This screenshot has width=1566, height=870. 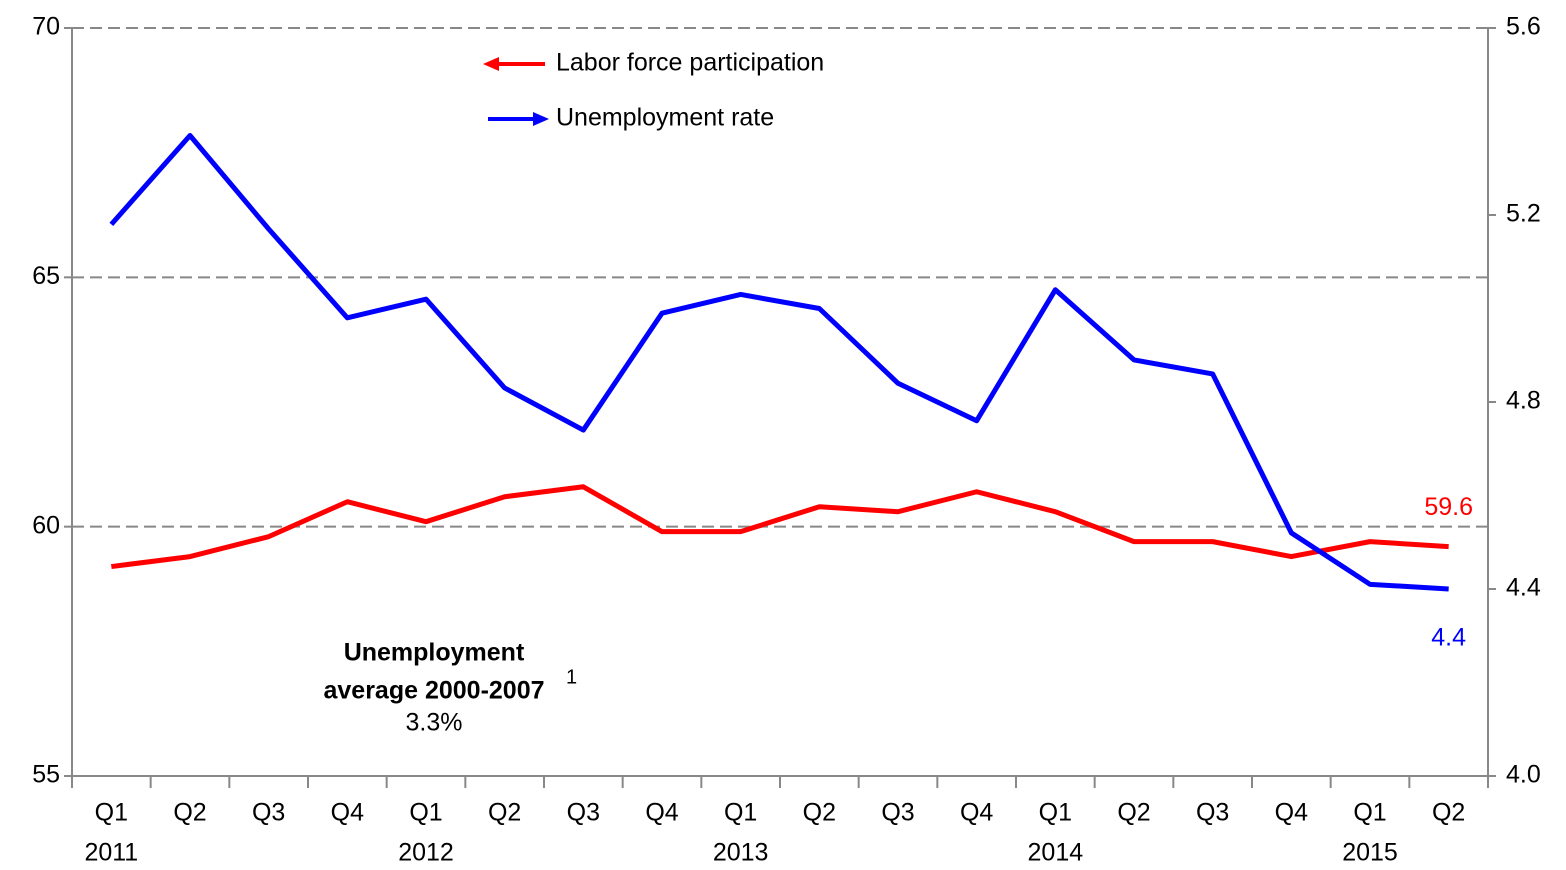 What do you see at coordinates (780, 527) in the screenshot?
I see `series-line` at bounding box center [780, 527].